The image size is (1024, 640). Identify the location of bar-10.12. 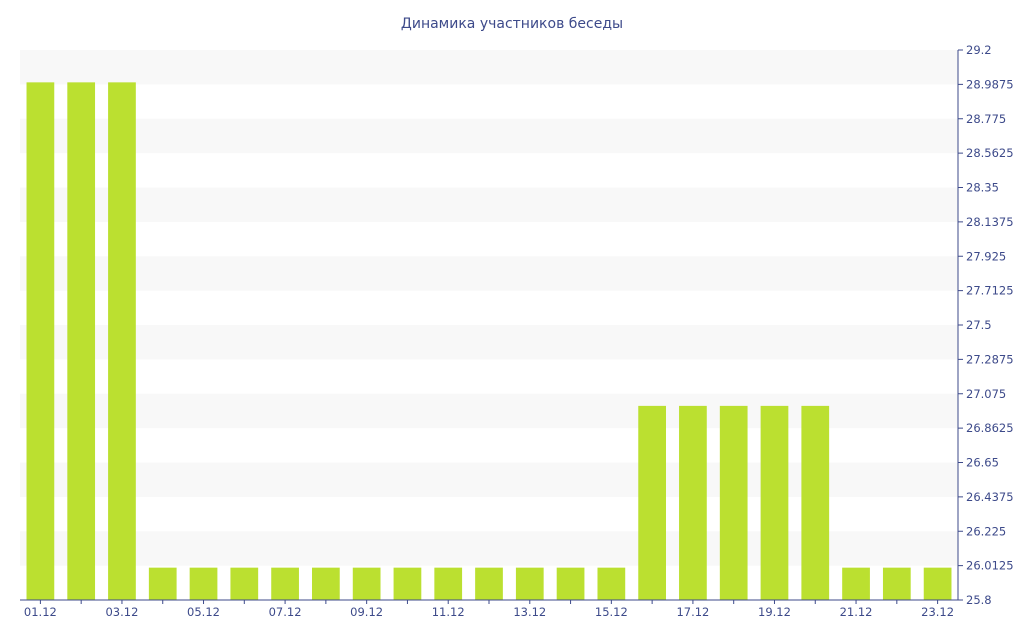
(407, 583).